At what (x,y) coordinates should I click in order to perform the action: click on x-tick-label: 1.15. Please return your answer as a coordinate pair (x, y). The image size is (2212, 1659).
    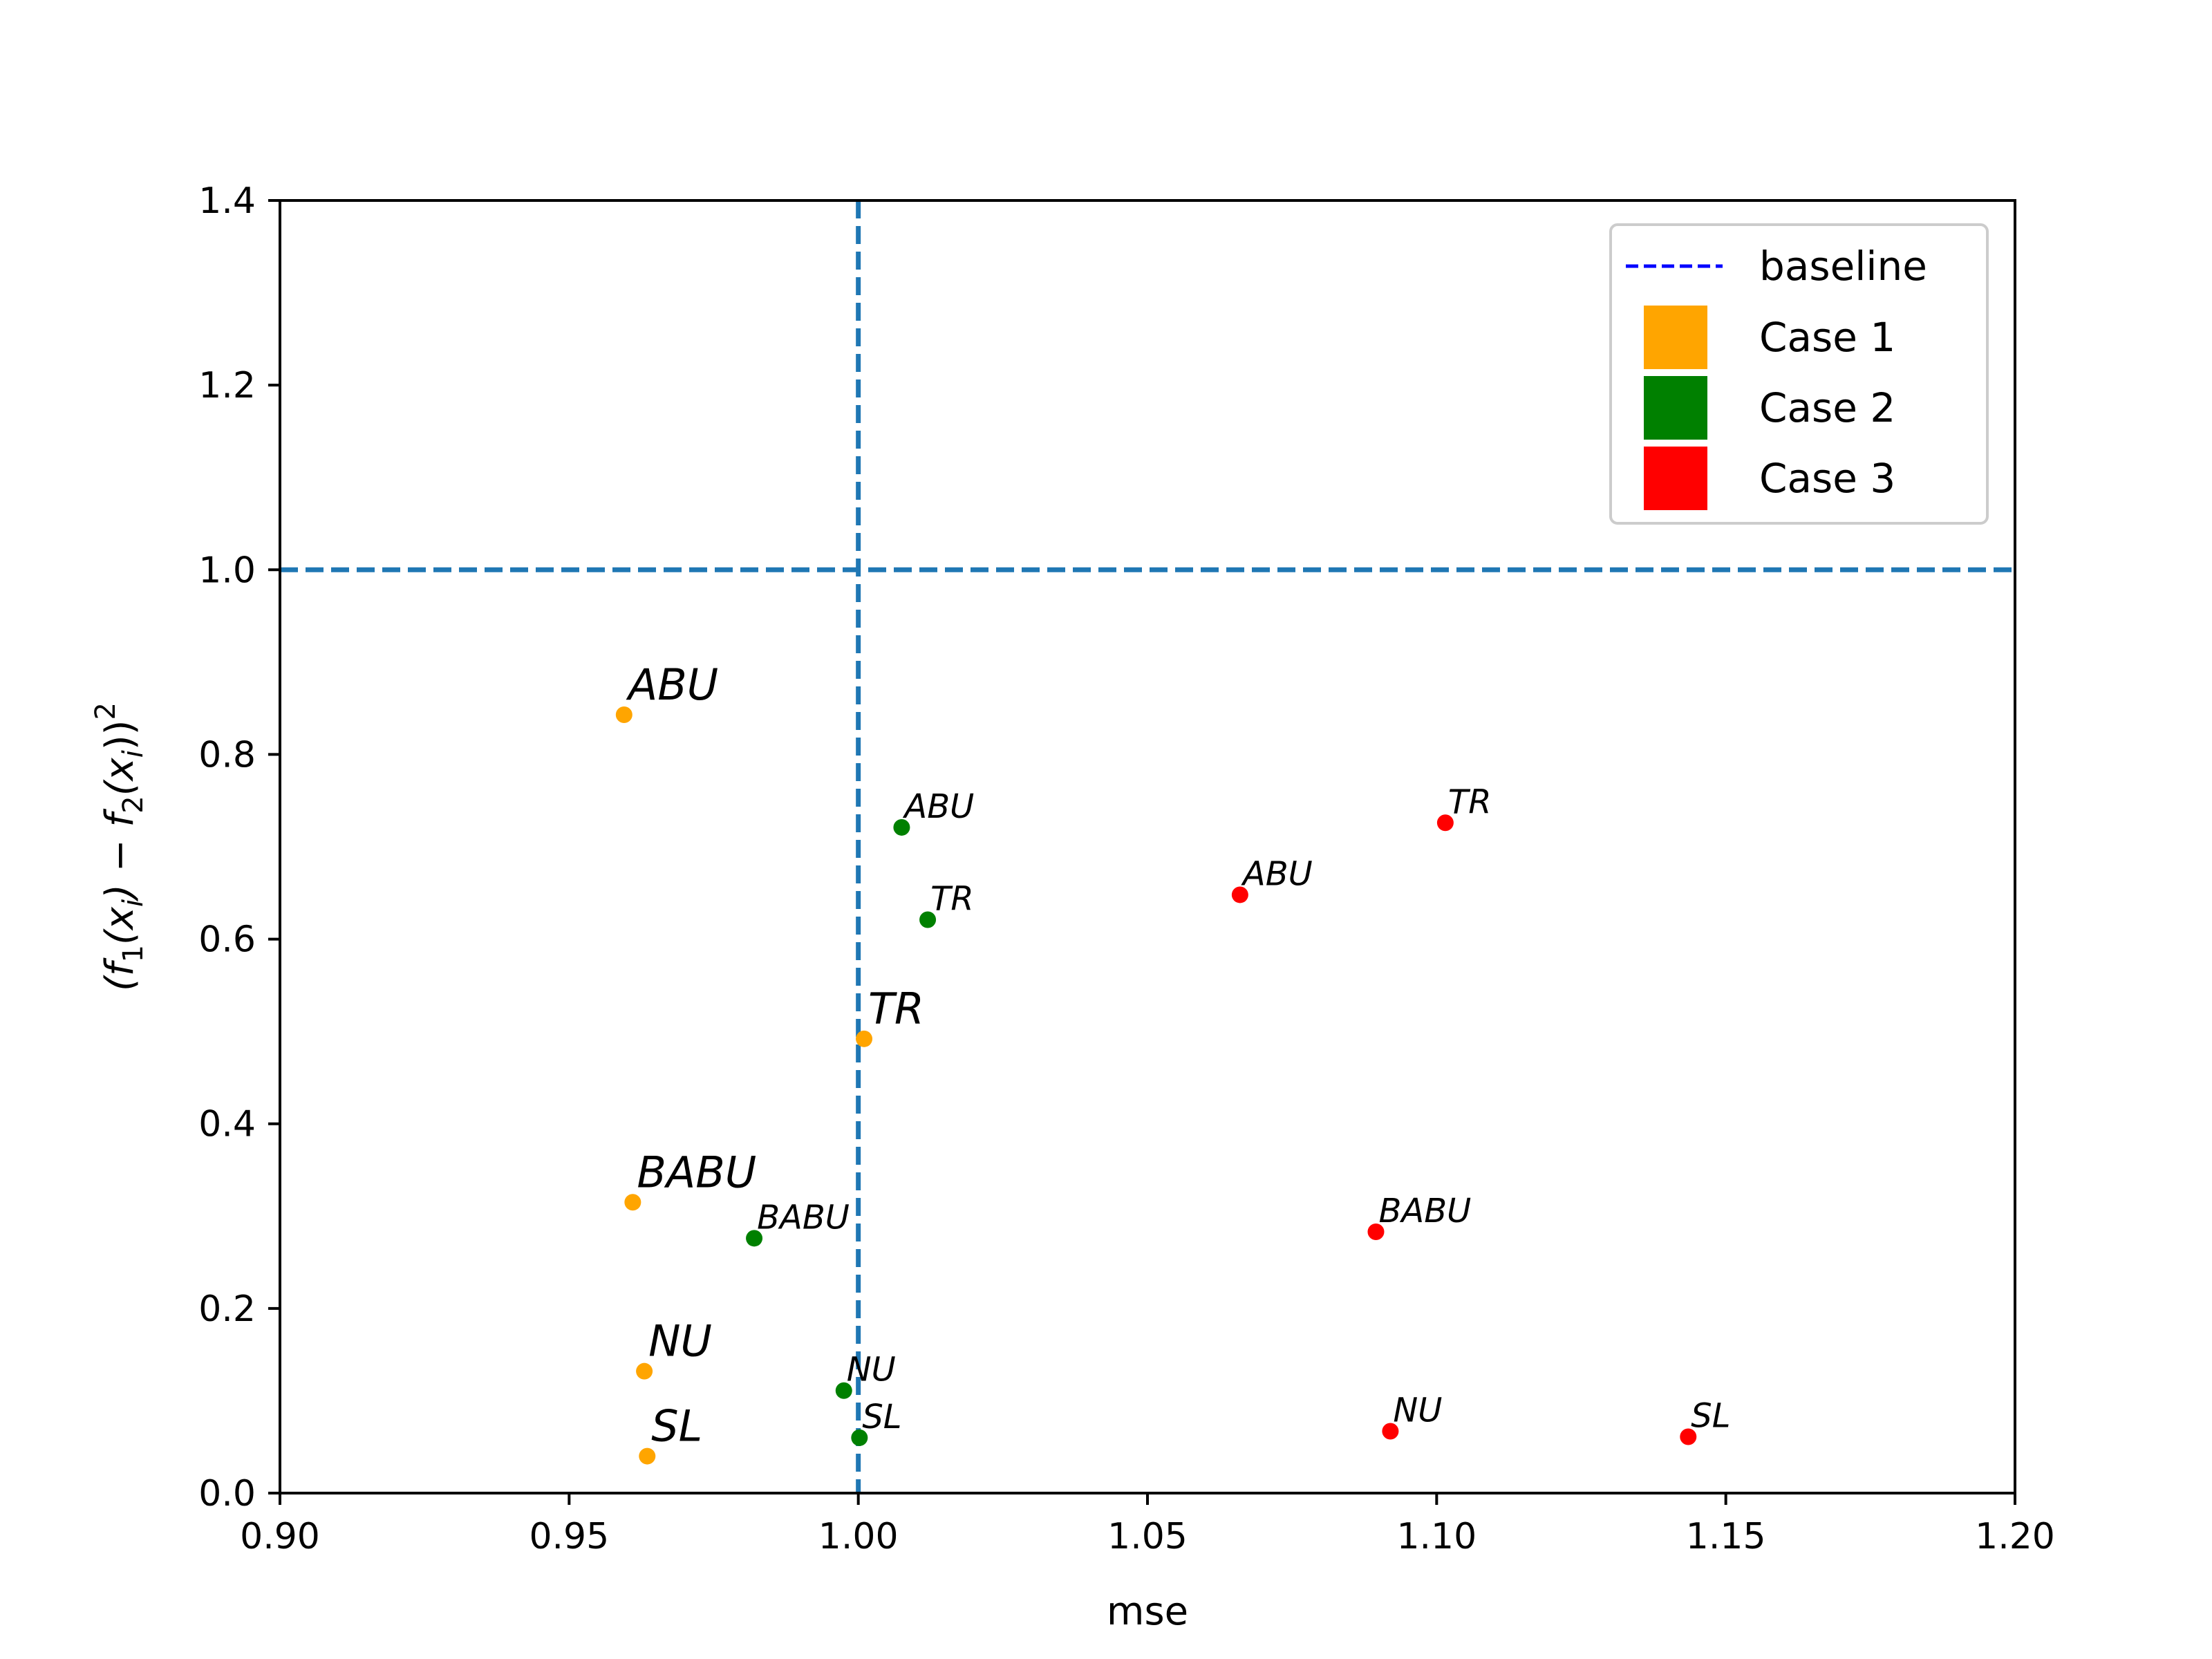
    Looking at the image, I should click on (1726, 1536).